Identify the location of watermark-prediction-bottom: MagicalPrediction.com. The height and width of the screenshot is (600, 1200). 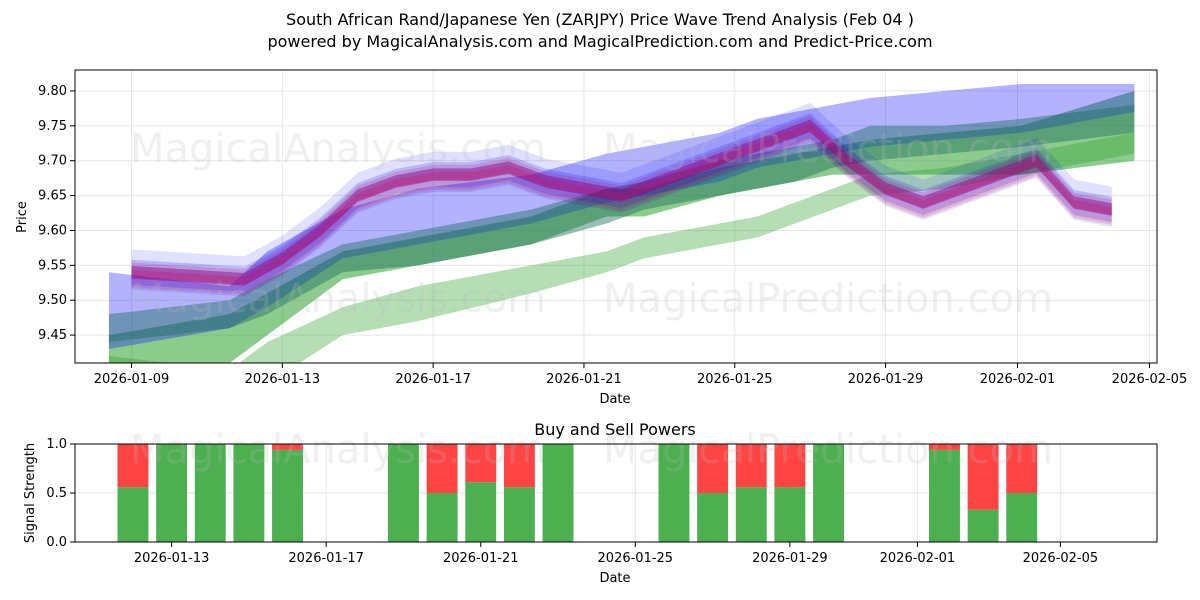
(828, 450).